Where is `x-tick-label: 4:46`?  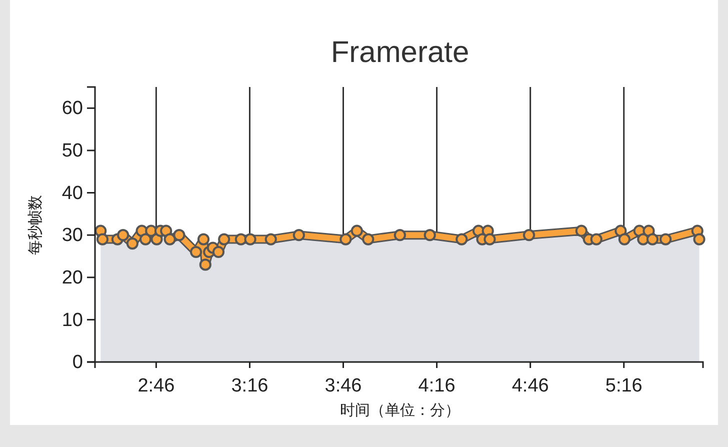 x-tick-label: 4:46 is located at coordinates (530, 385).